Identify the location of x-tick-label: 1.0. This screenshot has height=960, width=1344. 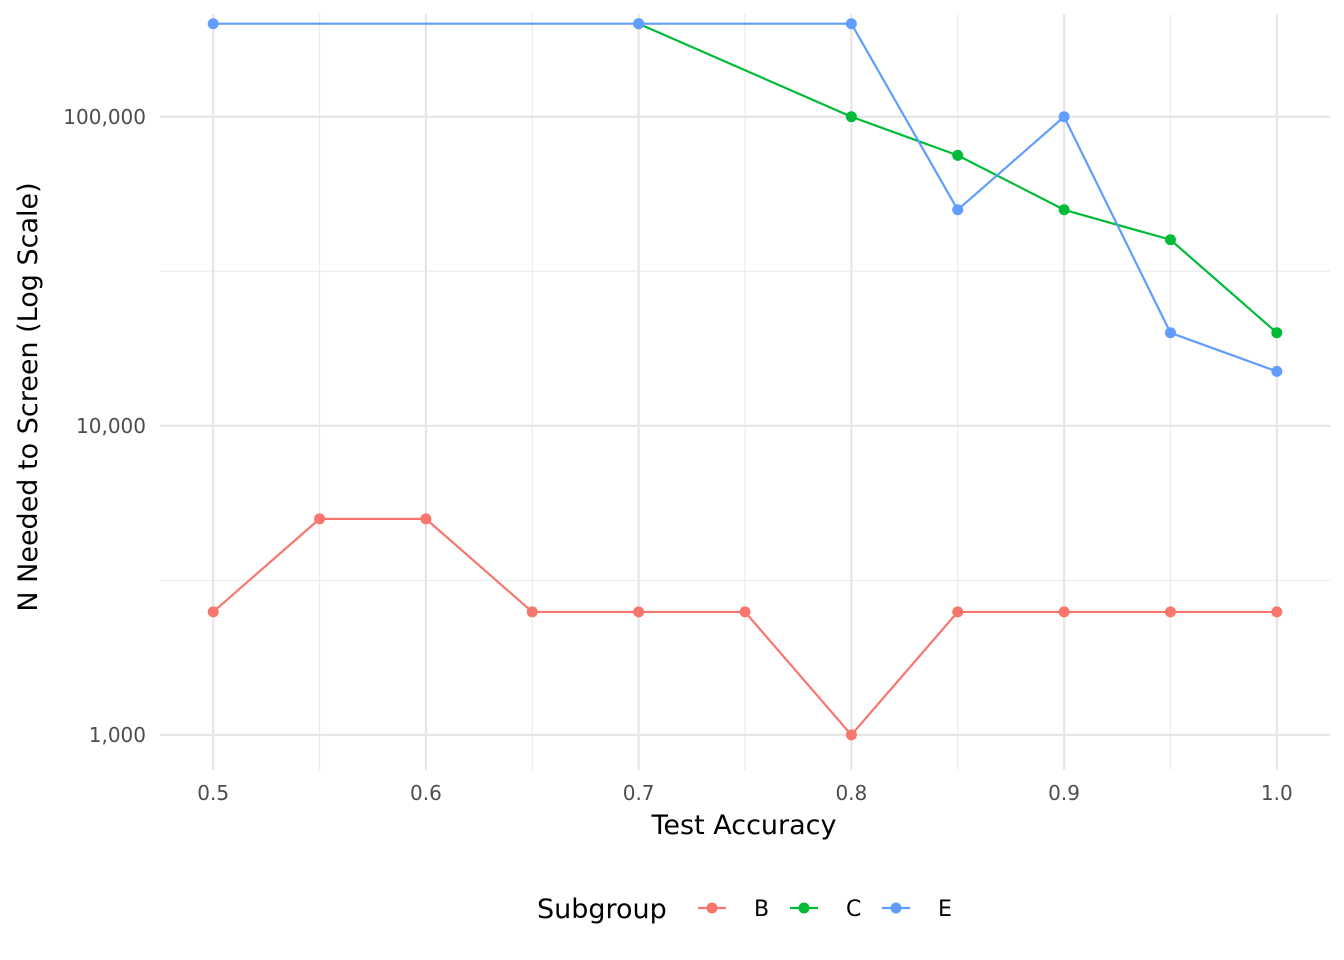
(1277, 793).